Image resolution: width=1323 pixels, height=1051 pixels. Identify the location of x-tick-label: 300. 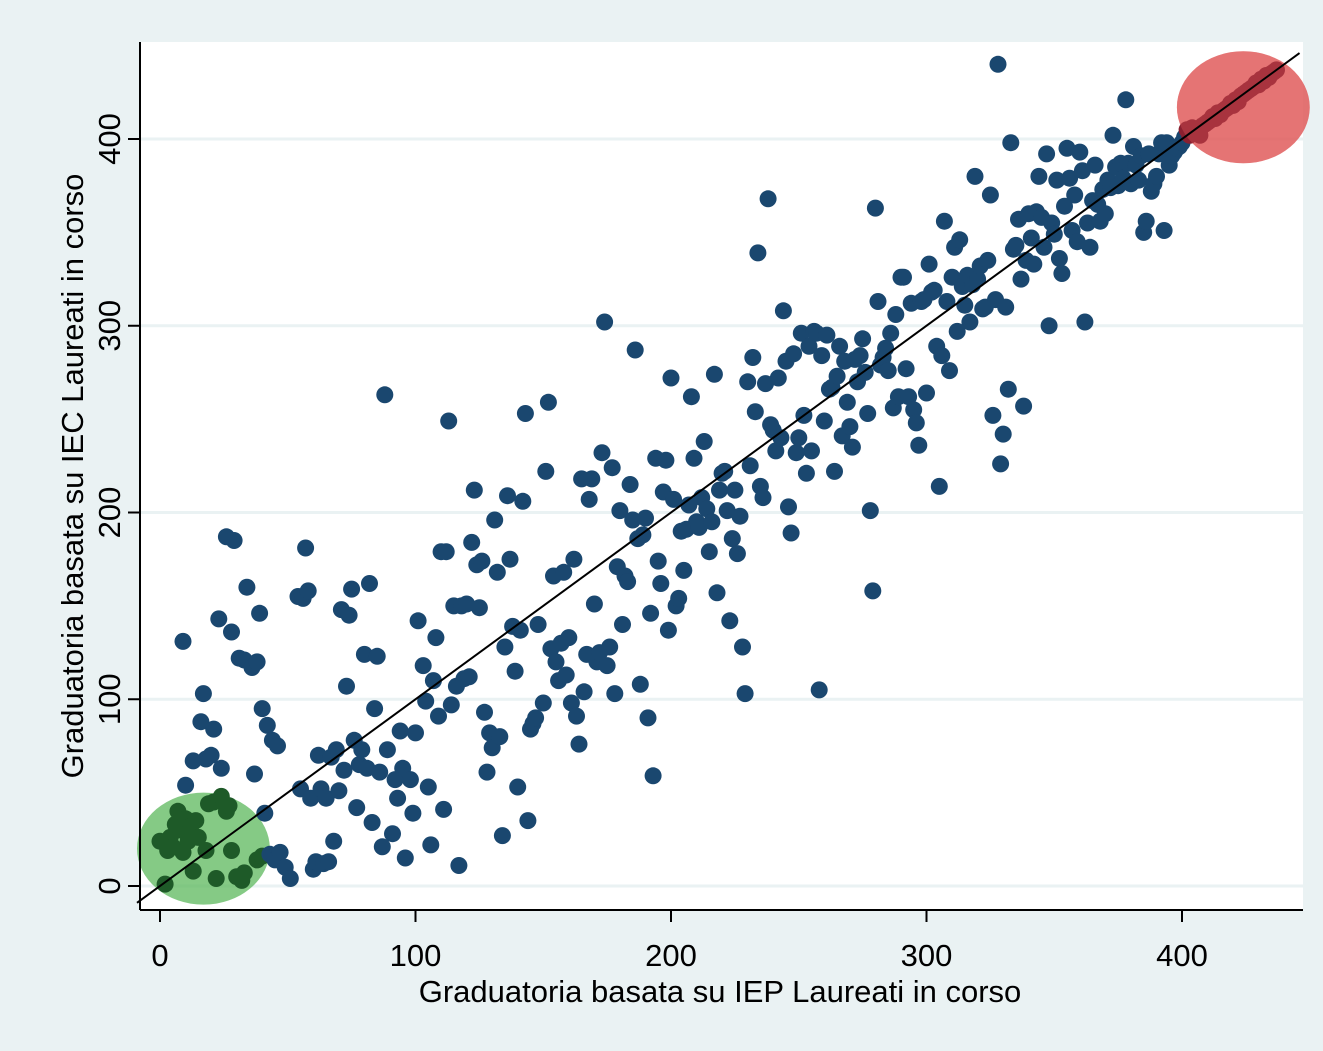
(927, 955).